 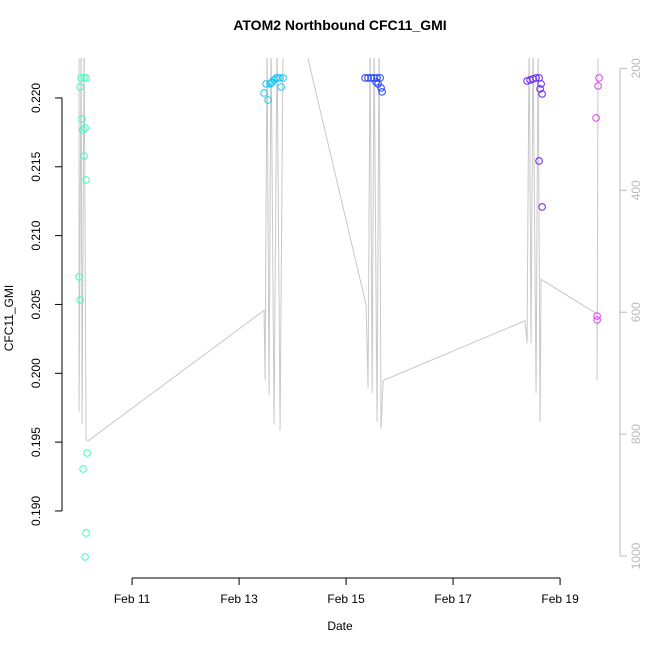 I want to click on y-tick-label: 0.215, so click(x=36, y=166).